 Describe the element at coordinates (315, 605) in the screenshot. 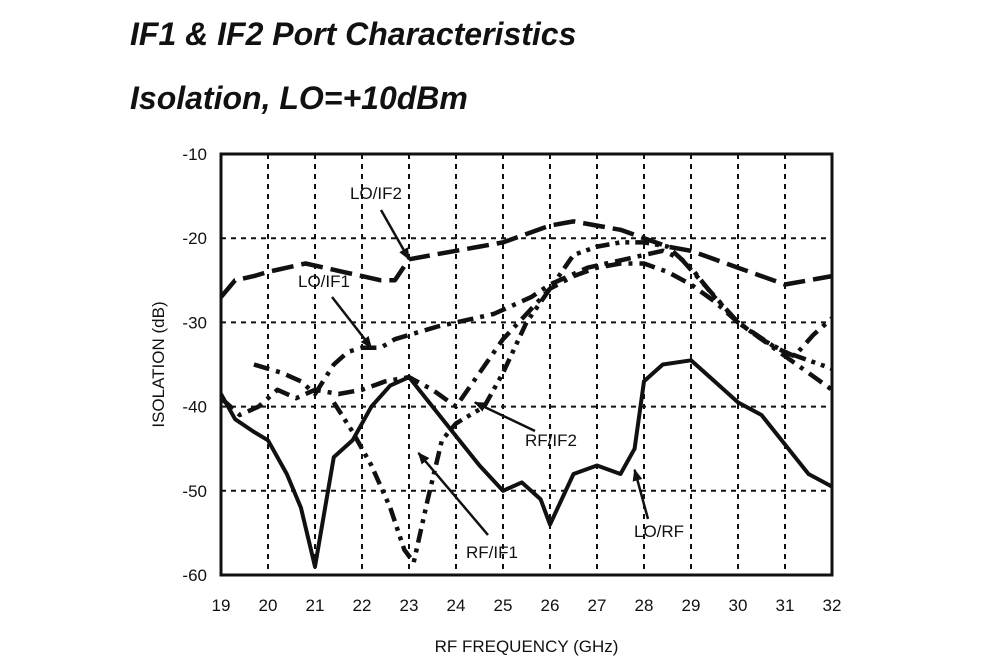

I see `x-tick-label: 21` at that location.